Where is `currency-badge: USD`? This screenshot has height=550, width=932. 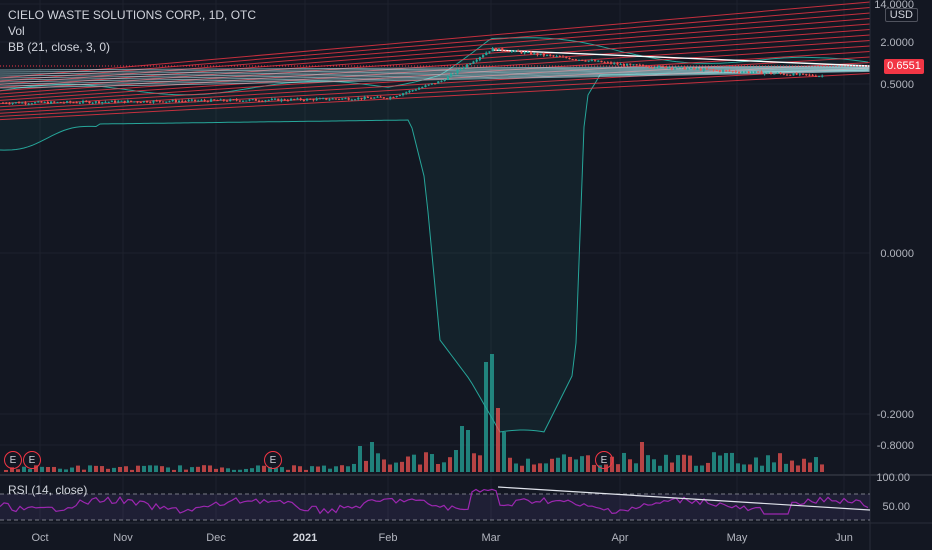
currency-badge: USD is located at coordinates (901, 15).